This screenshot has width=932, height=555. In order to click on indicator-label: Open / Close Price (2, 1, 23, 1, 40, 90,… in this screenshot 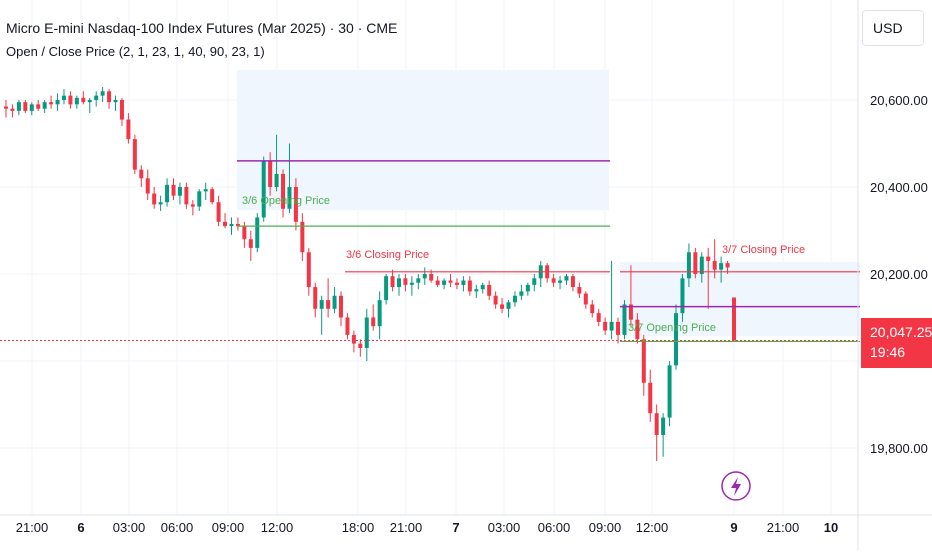, I will do `click(135, 51)`.